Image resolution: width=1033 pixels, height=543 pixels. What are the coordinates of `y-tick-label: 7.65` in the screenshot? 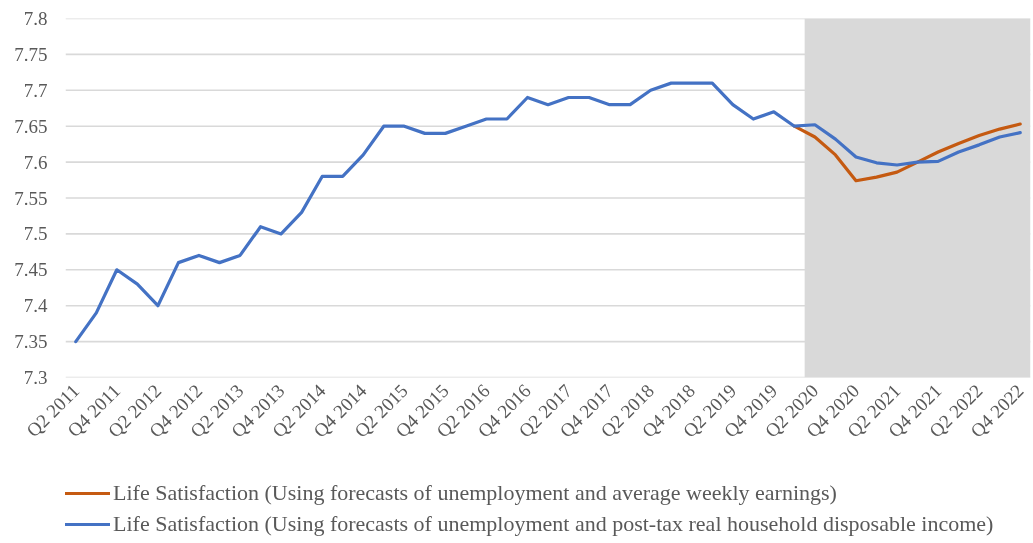 It's located at (31, 126).